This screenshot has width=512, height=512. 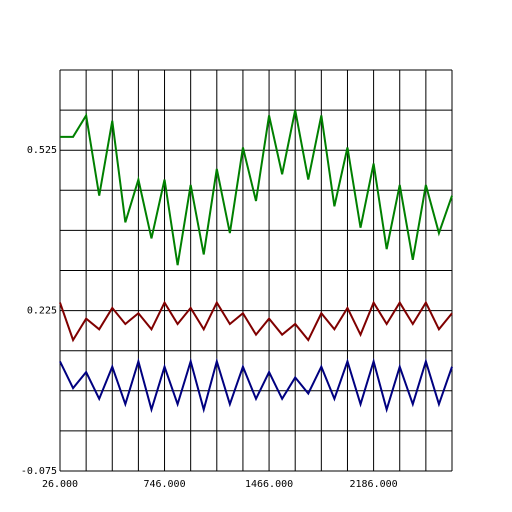 What do you see at coordinates (42, 311) in the screenshot?
I see `y-tick-label: 0.225` at bounding box center [42, 311].